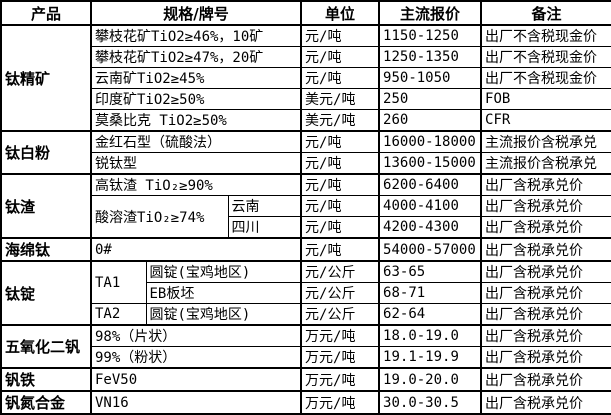  I want to click on product-cell: 钒氮合金, so click(46, 402).